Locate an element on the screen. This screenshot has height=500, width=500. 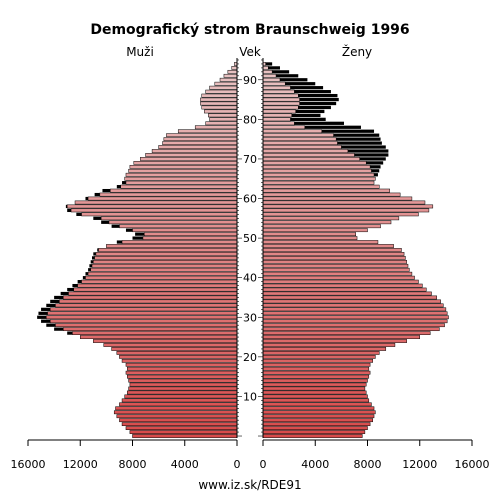
age-tick-label: 50 is located at coordinates (250, 238).